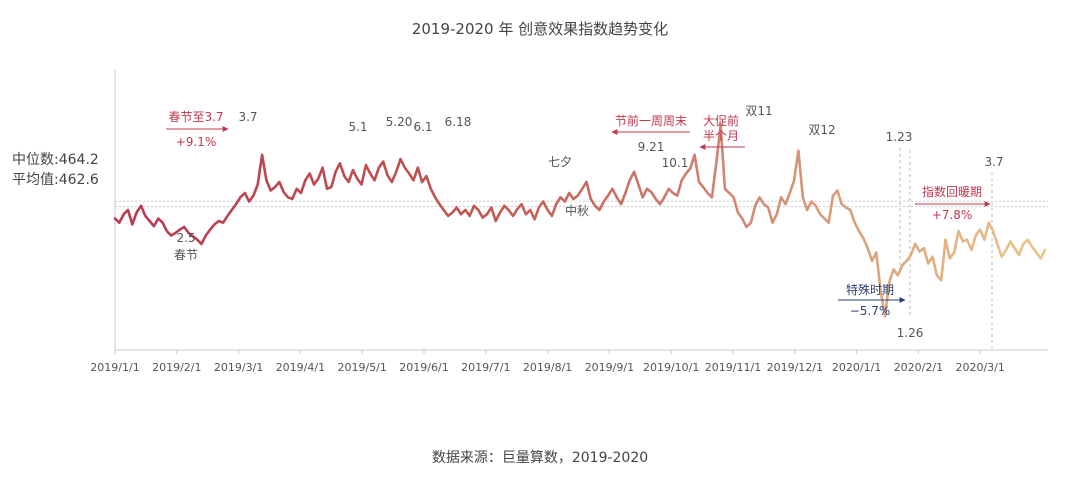 The image size is (1080, 480). What do you see at coordinates (910, 333) in the screenshot?
I see `label-1-26: 1.26` at bounding box center [910, 333].